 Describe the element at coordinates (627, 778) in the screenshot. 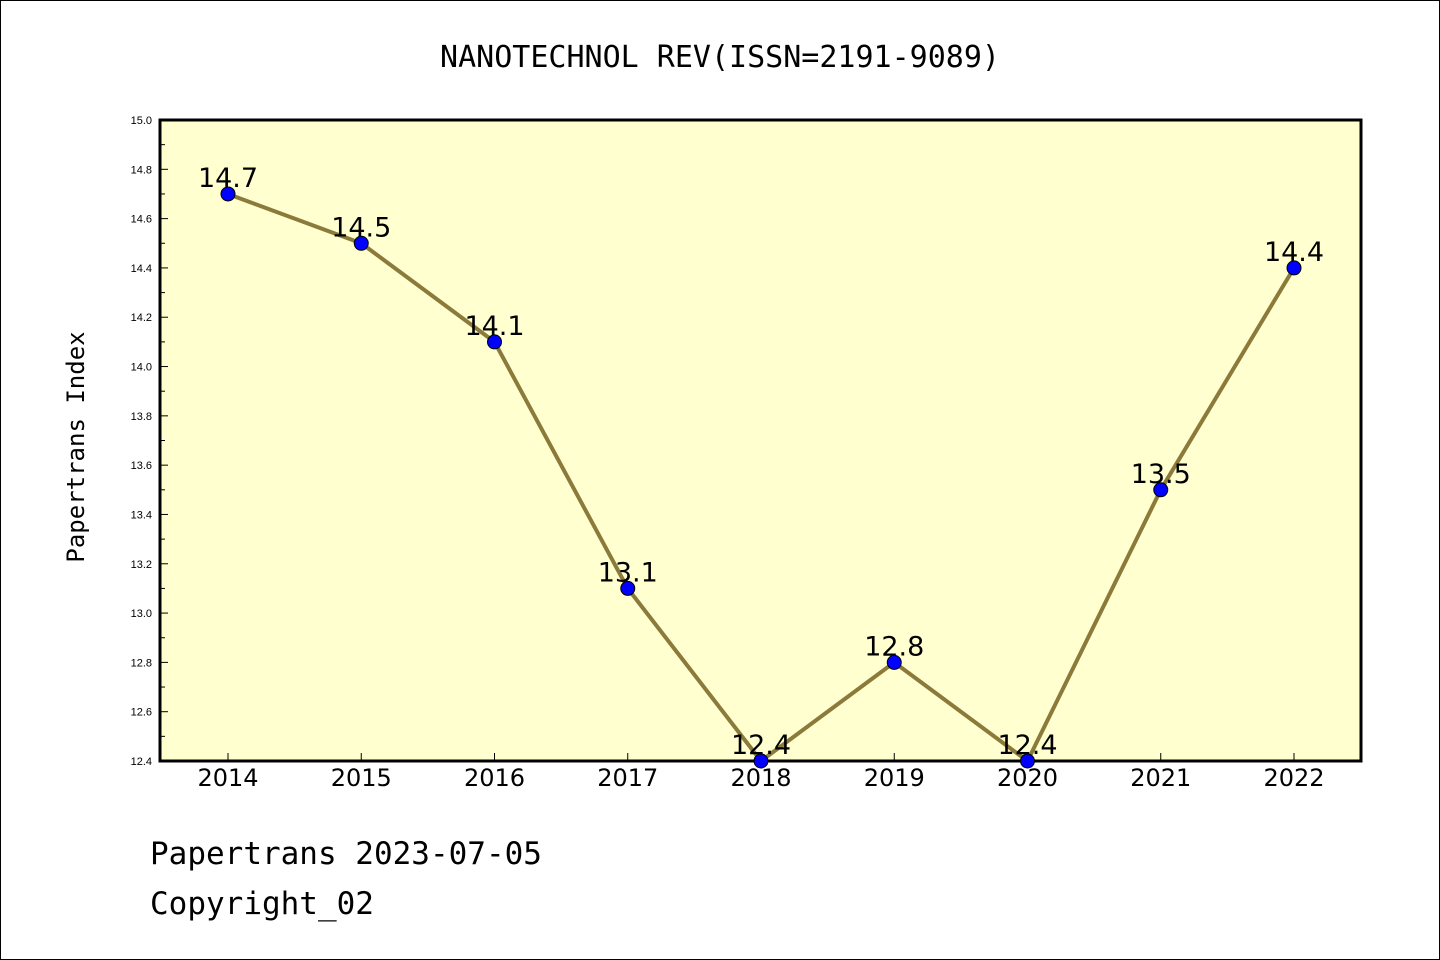

I see `x-tick-label: 2017` at that location.